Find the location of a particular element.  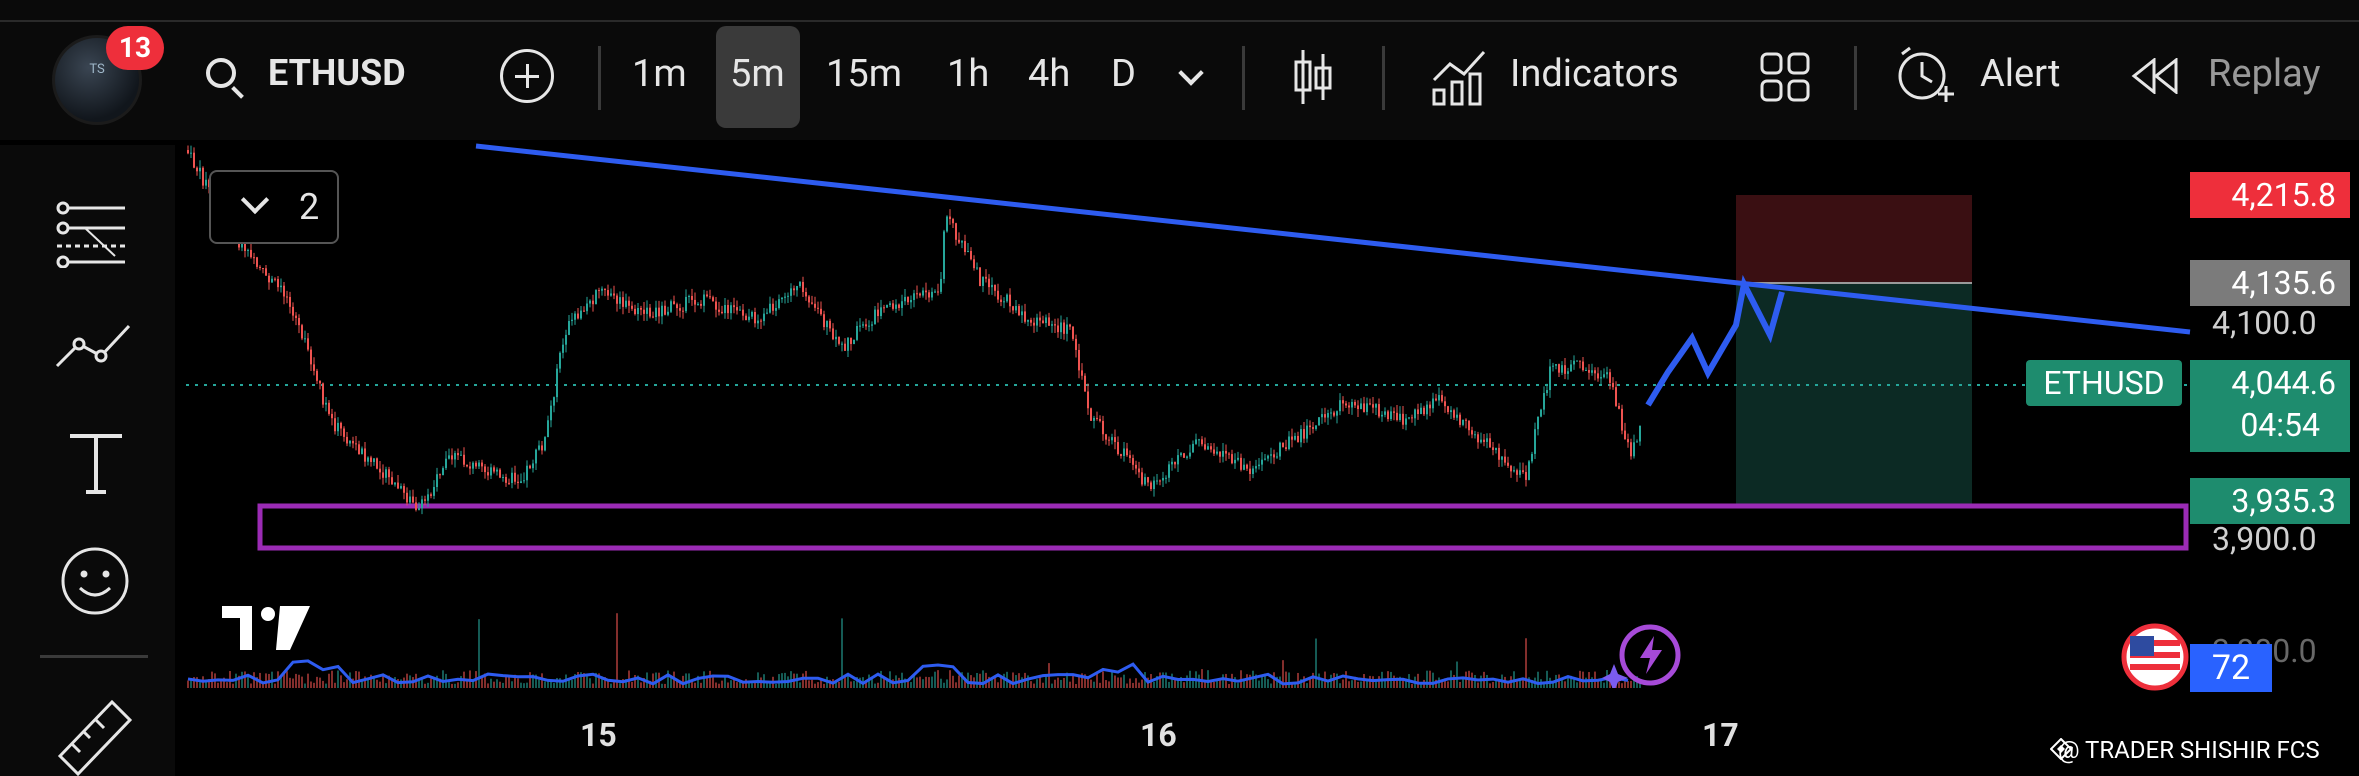

timeframe-1h: 1h is located at coordinates (968, 74).